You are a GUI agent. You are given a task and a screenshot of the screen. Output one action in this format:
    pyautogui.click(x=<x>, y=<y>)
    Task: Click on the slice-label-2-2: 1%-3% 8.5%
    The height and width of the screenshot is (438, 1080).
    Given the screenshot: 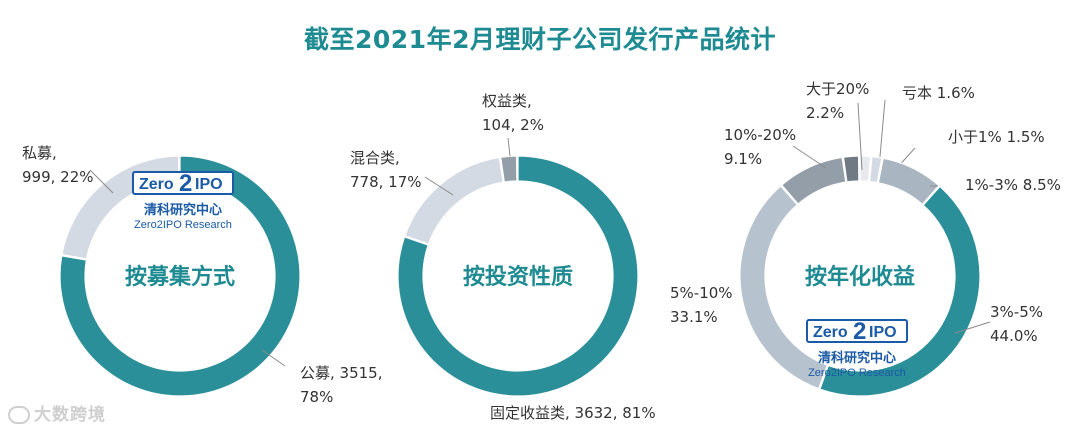 What is the action you would take?
    pyautogui.click(x=1013, y=185)
    